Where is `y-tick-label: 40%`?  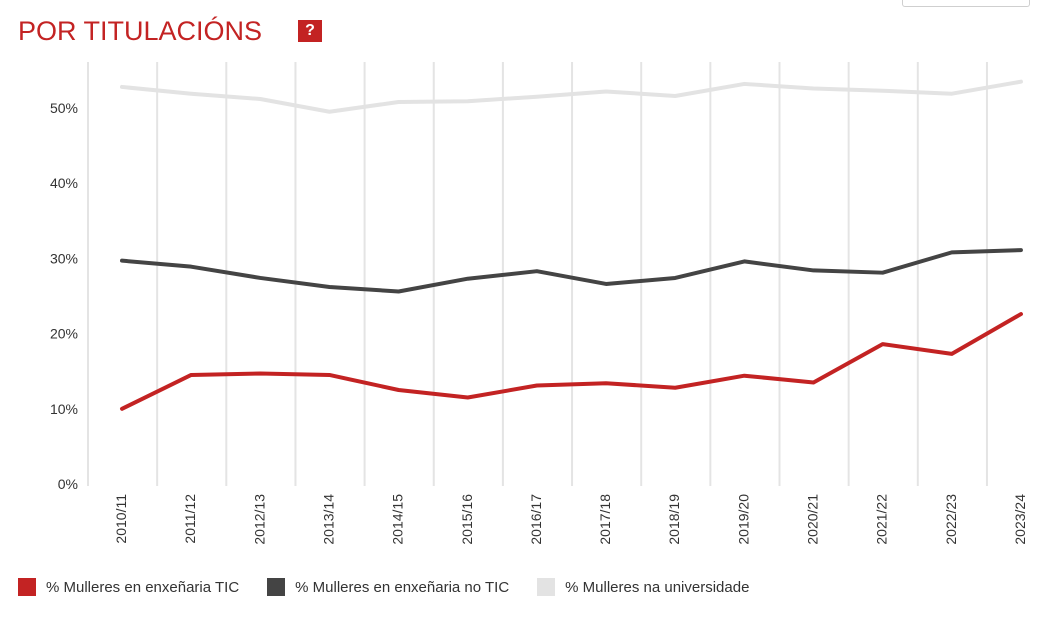 y-tick-label: 40% is located at coordinates (64, 183).